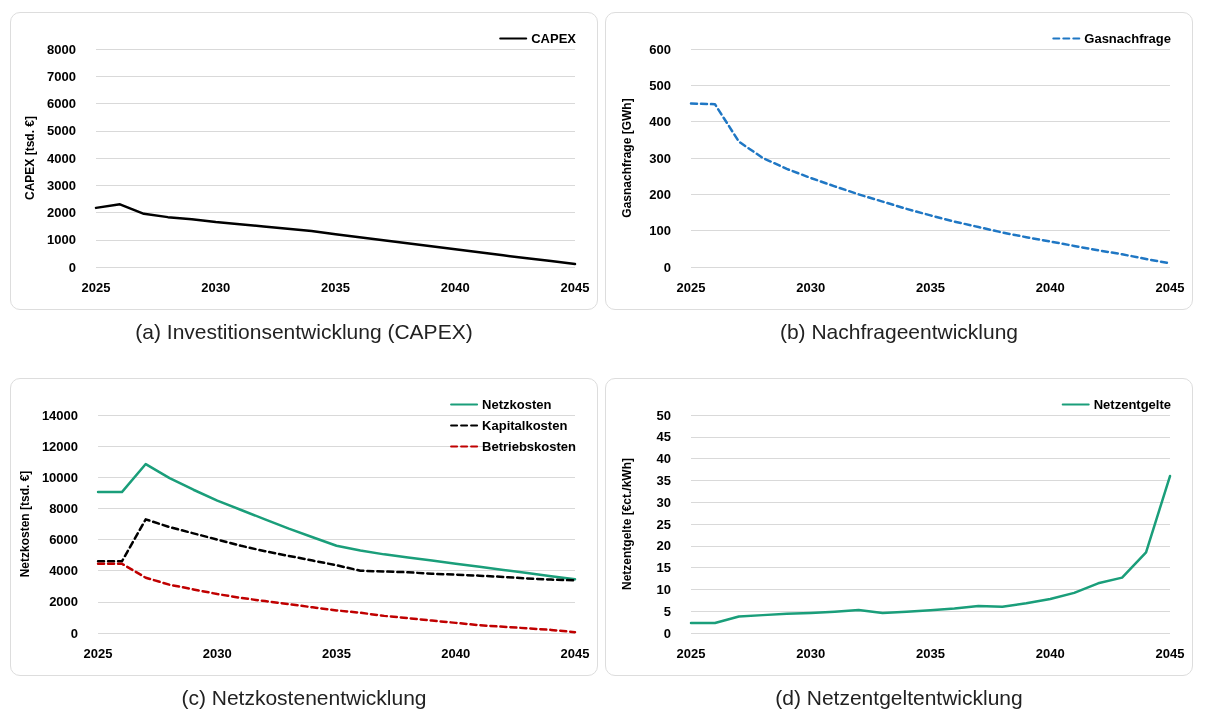  What do you see at coordinates (304, 698) in the screenshot?
I see `text: (c) Netzkostenentwicklung` at bounding box center [304, 698].